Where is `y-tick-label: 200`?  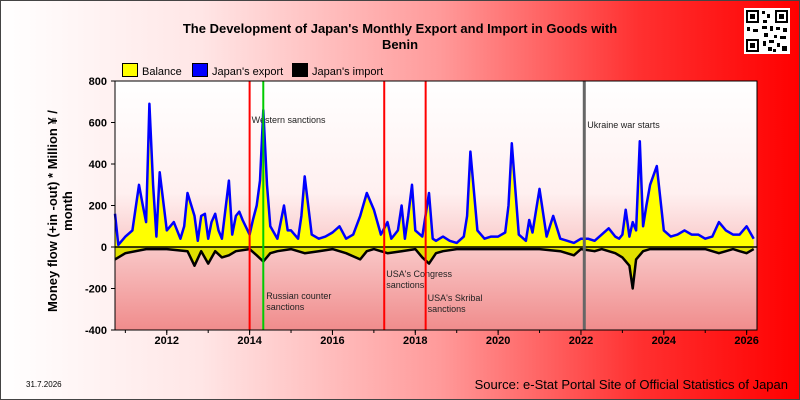 y-tick-label: 200 is located at coordinates (98, 207).